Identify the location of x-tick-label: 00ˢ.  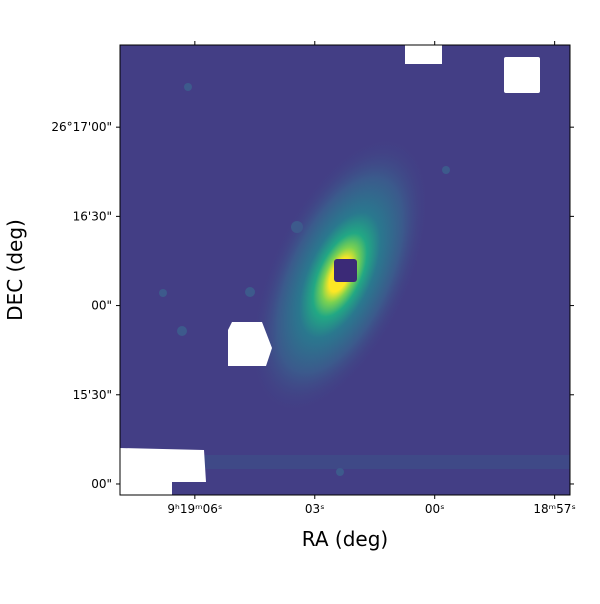
(435, 509).